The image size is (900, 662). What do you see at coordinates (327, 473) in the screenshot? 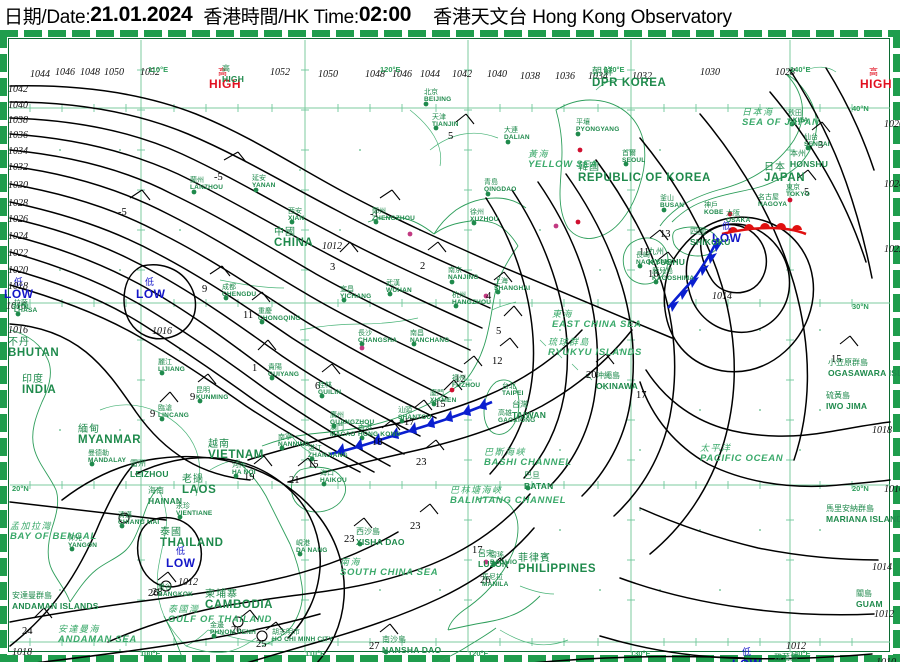
I see `city-name-cn: 海口` at bounding box center [327, 473].